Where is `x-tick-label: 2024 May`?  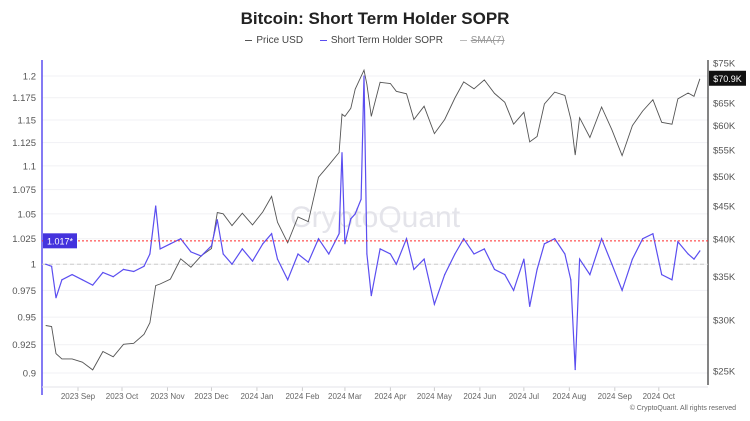
x-tick-label: 2024 May is located at coordinates (434, 396).